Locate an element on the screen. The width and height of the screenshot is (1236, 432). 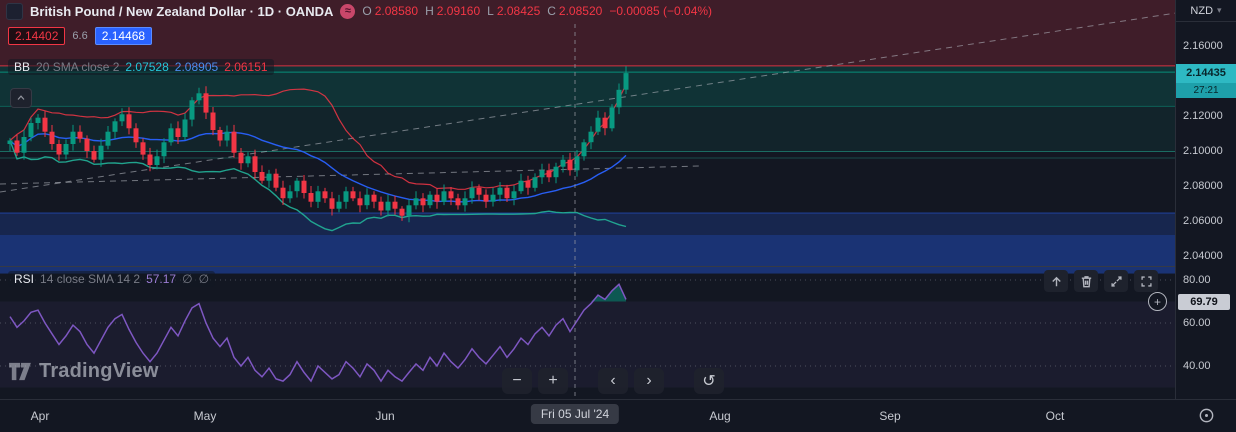
price-tick-label: 2.06000 is located at coordinates (1203, 221).